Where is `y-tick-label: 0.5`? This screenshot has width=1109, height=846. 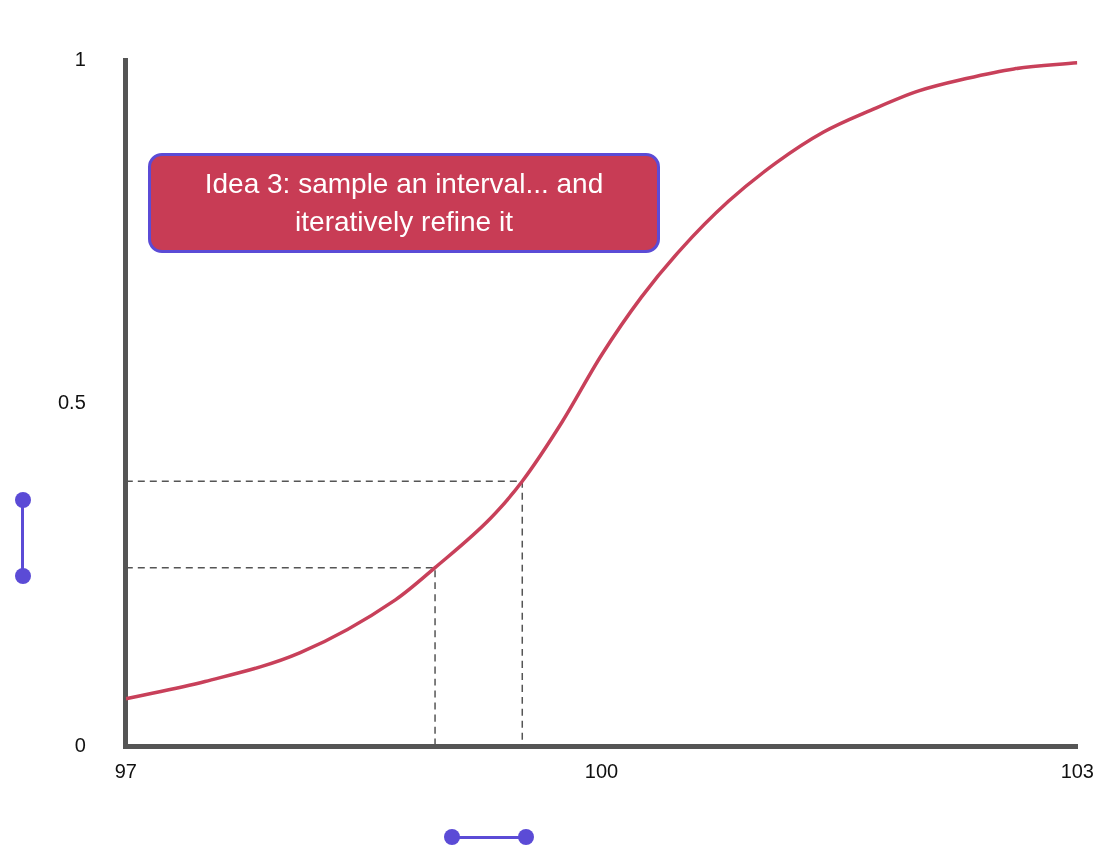 y-tick-label: 0.5 is located at coordinates (71, 401).